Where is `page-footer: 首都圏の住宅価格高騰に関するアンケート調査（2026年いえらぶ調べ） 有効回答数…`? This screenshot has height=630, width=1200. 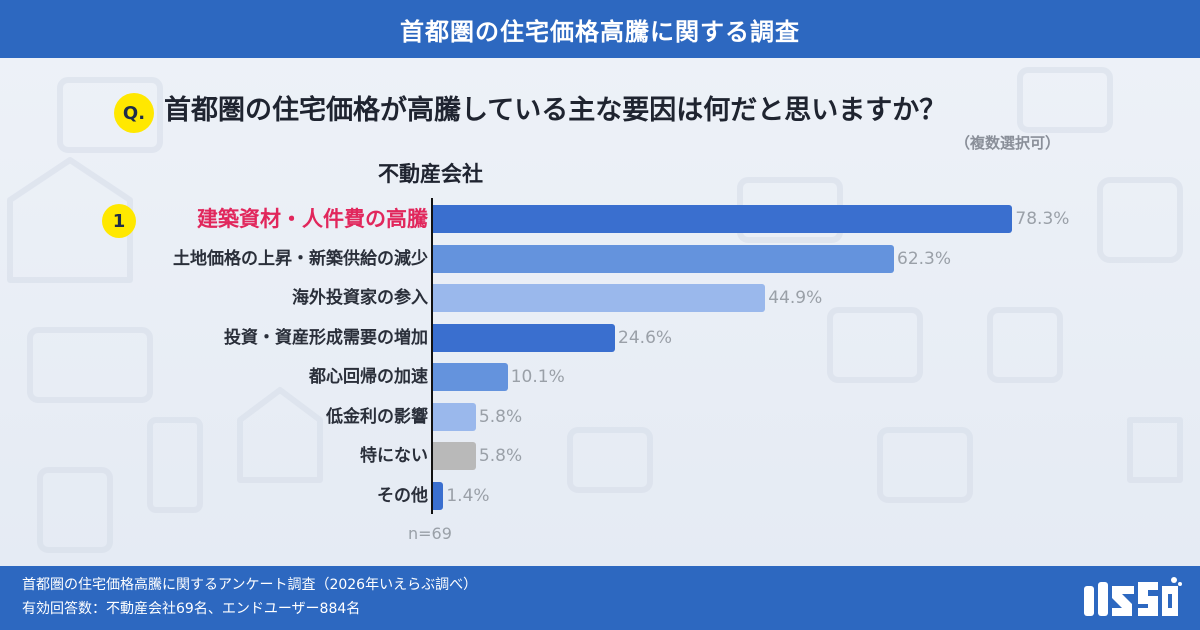
page-footer: 首都圏の住宅価格高騰に関するアンケート調査（2026年いえらぶ調べ） 有効回答数… is located at coordinates (600, 598).